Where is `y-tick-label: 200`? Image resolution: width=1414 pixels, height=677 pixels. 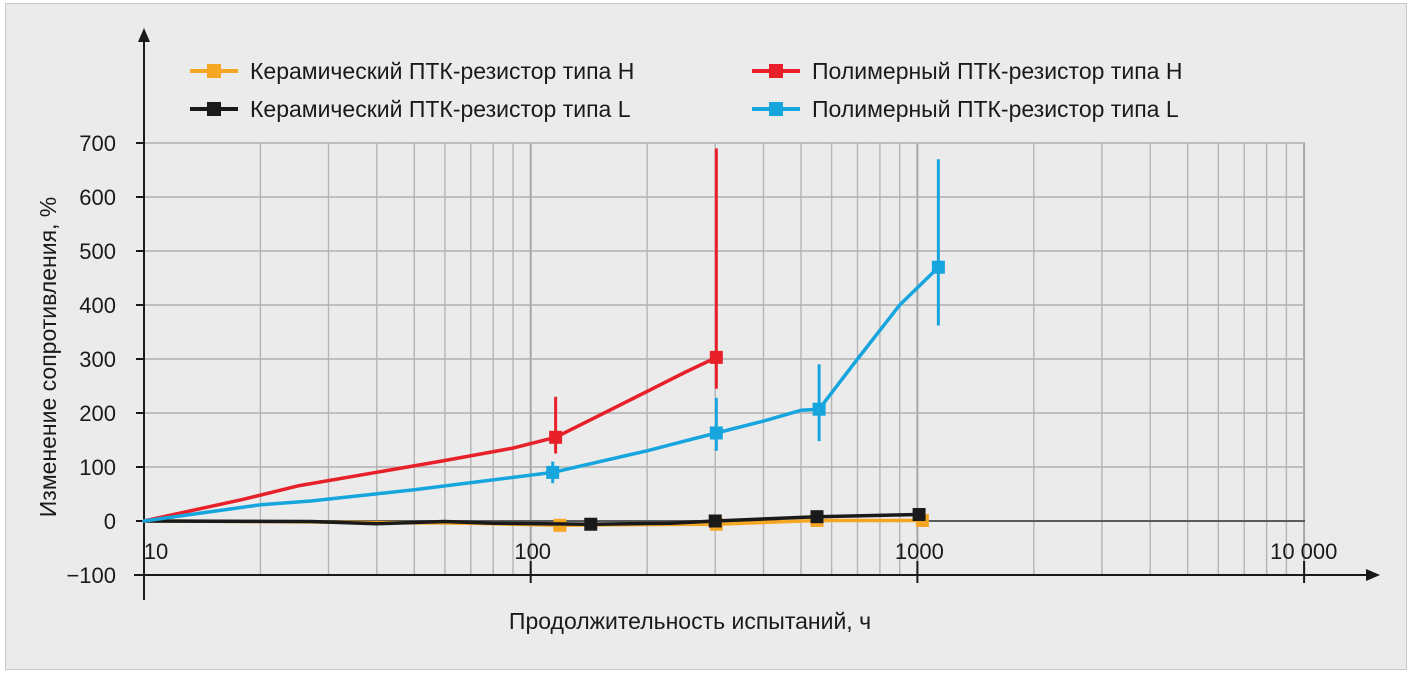
y-tick-label: 200 is located at coordinates (97, 413).